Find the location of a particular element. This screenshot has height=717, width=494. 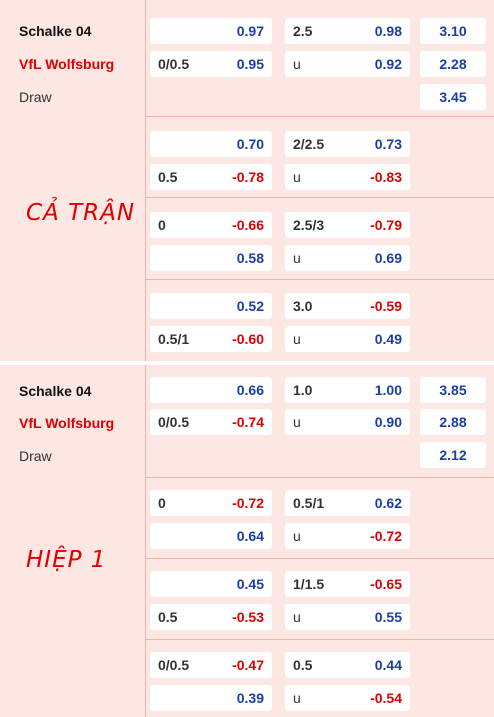

alt-ah-top-cell: 0.70 is located at coordinates (211, 144).